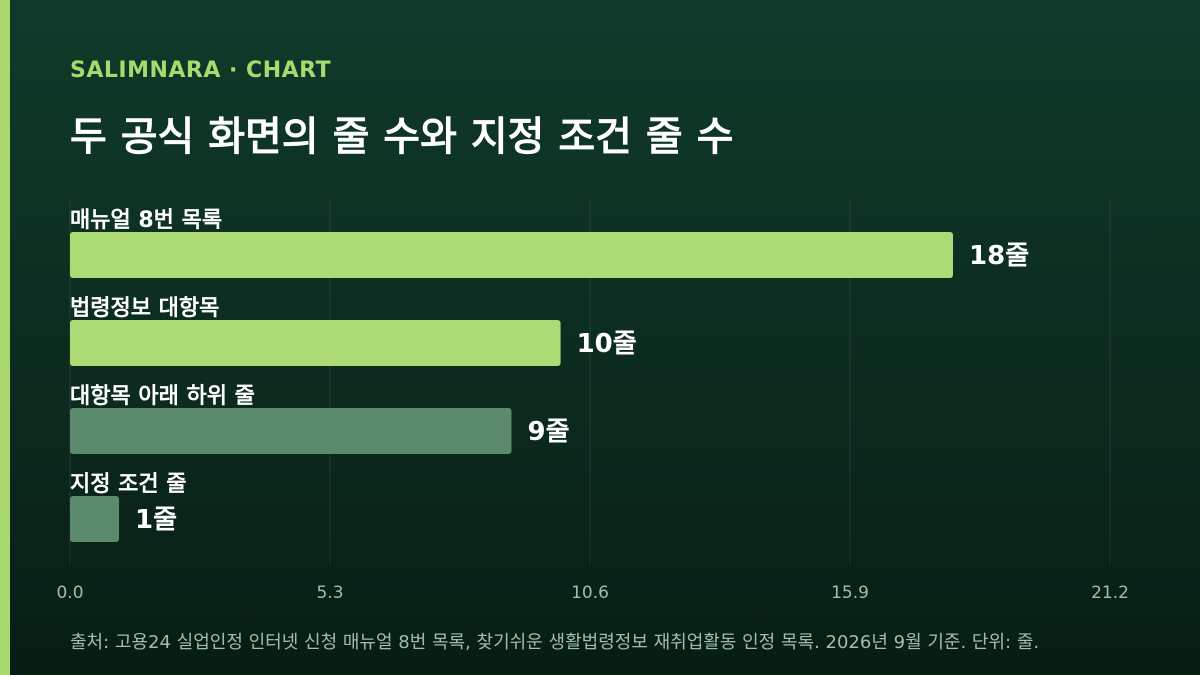 Image resolution: width=1200 pixels, height=675 pixels. I want to click on x-tick-label: 10.6, so click(590, 593).